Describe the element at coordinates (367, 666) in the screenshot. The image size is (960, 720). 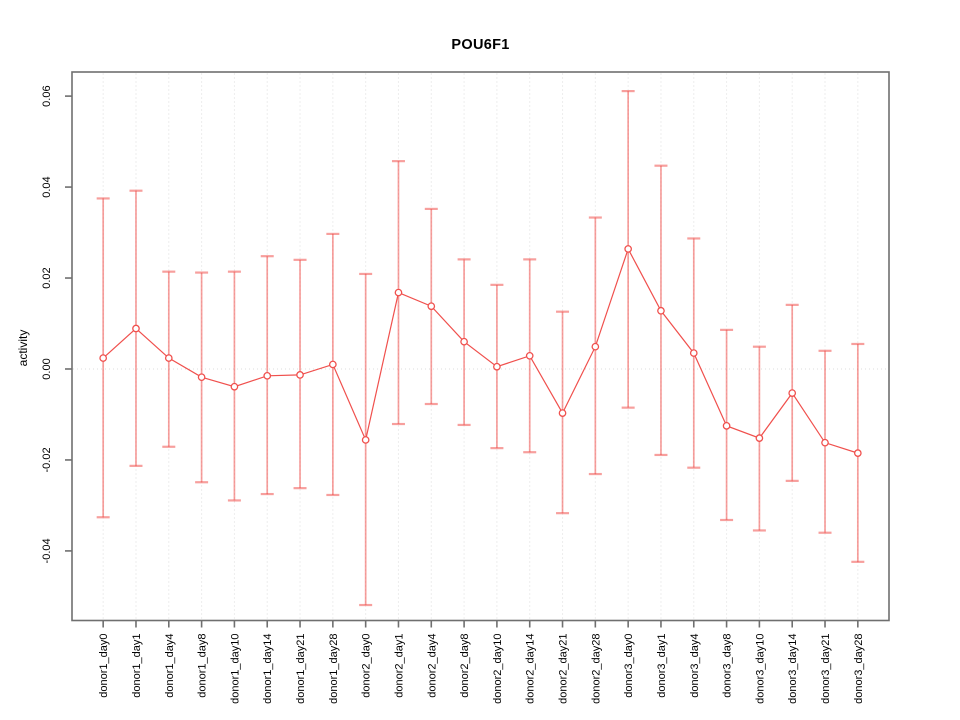
I see `x-tick-label: donor2_day0` at that location.